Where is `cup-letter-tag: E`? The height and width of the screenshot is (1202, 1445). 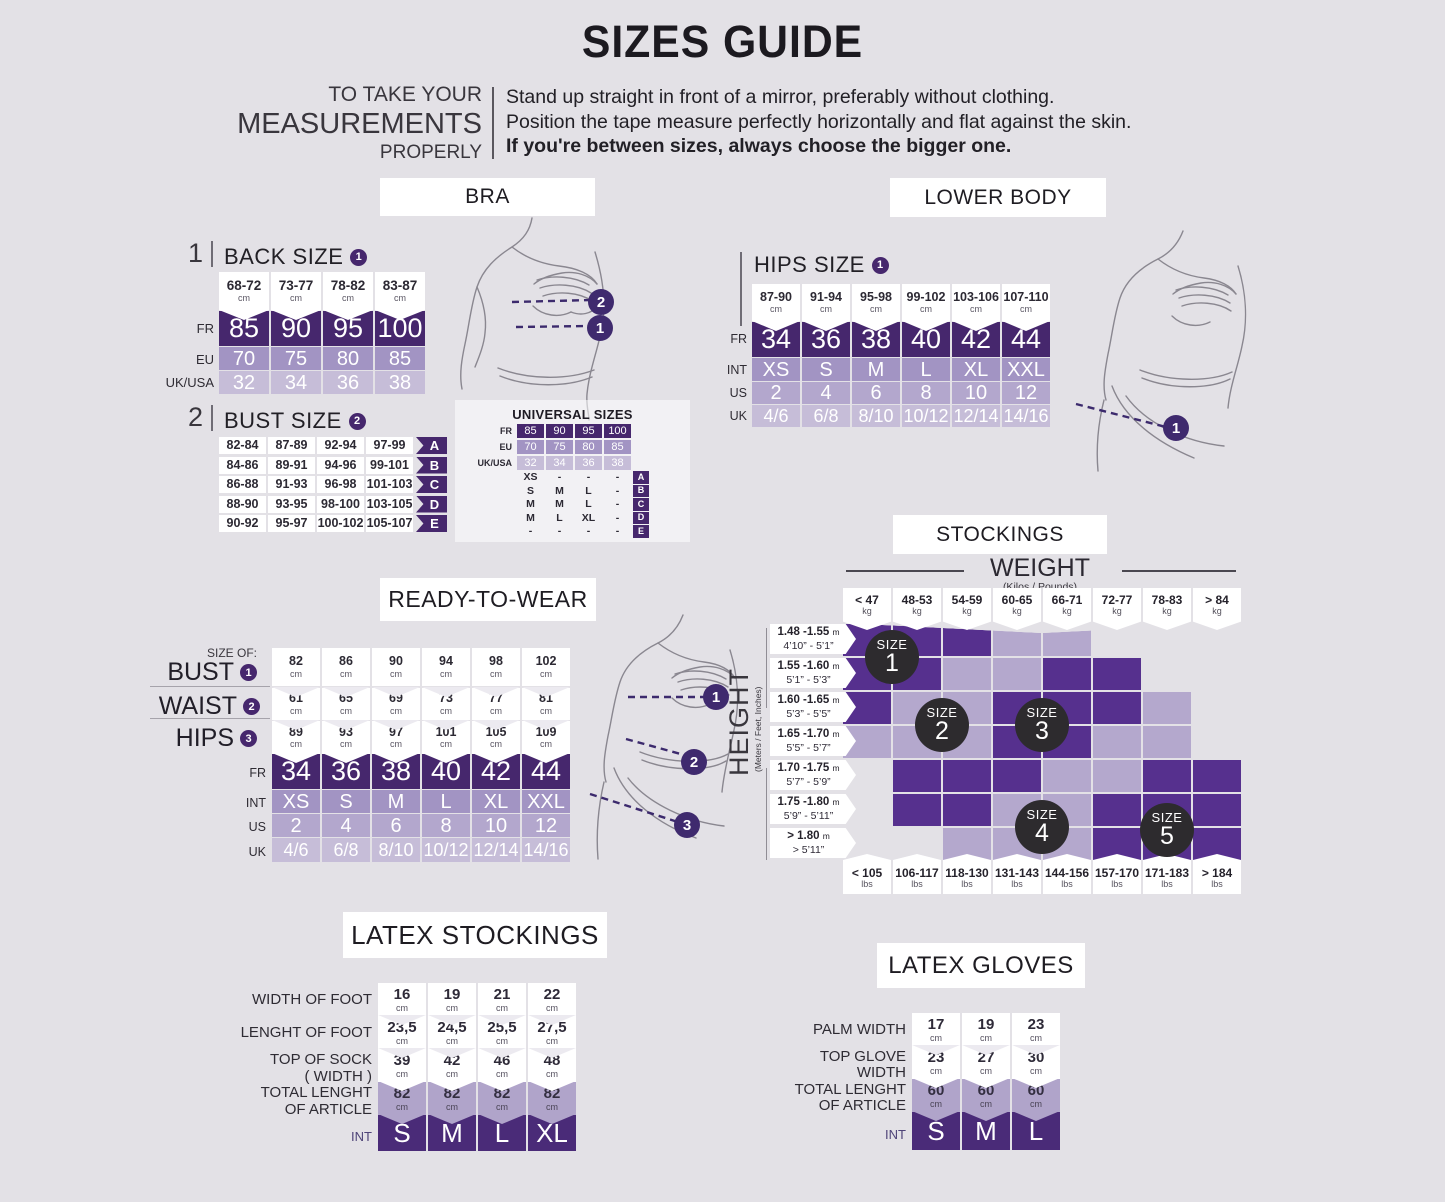
cup-letter-tag: E is located at coordinates (431, 523).